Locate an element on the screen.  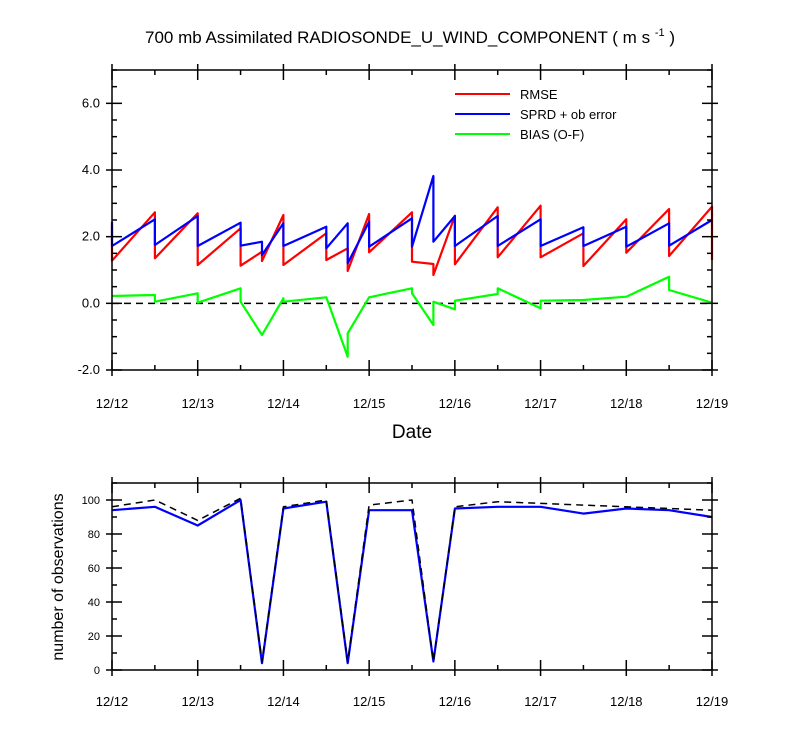
bottom-y-tick-label: 20 is located at coordinates (94, 637).